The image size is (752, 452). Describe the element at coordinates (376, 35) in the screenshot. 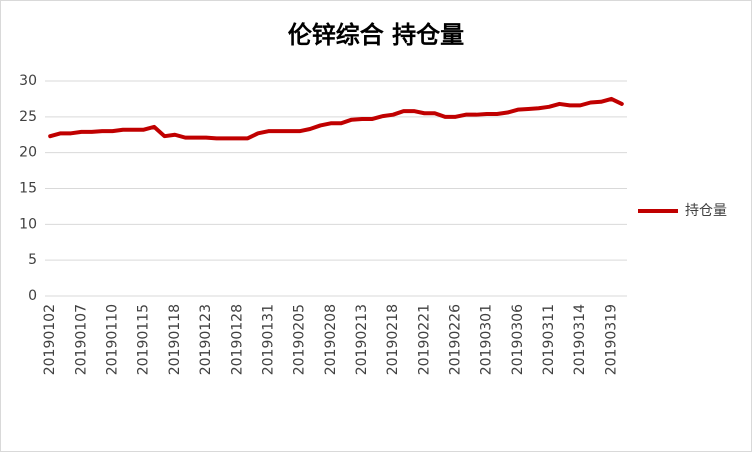

I see `chart-title: 伦锌综合 持仓量` at that location.